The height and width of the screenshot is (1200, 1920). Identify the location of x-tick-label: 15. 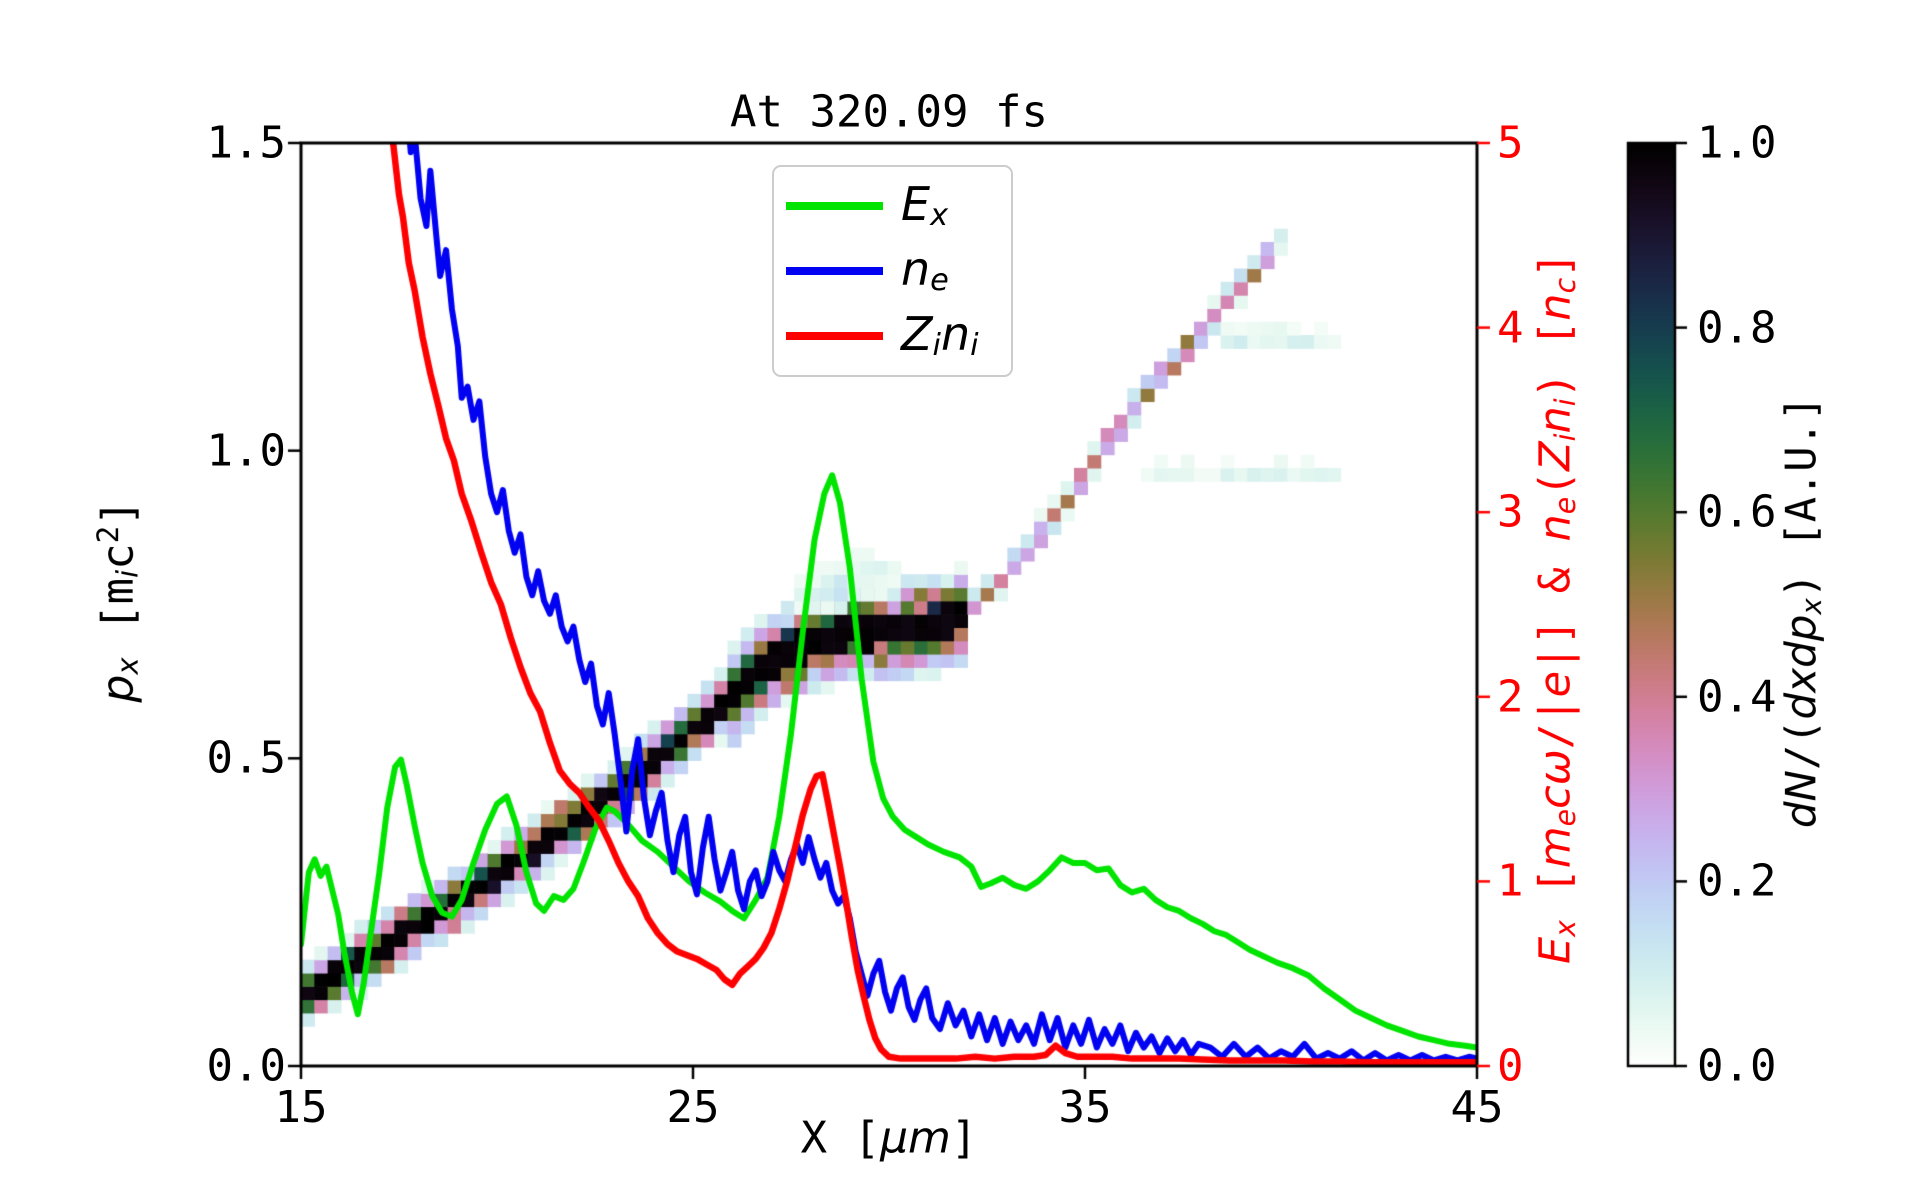
(301, 1107).